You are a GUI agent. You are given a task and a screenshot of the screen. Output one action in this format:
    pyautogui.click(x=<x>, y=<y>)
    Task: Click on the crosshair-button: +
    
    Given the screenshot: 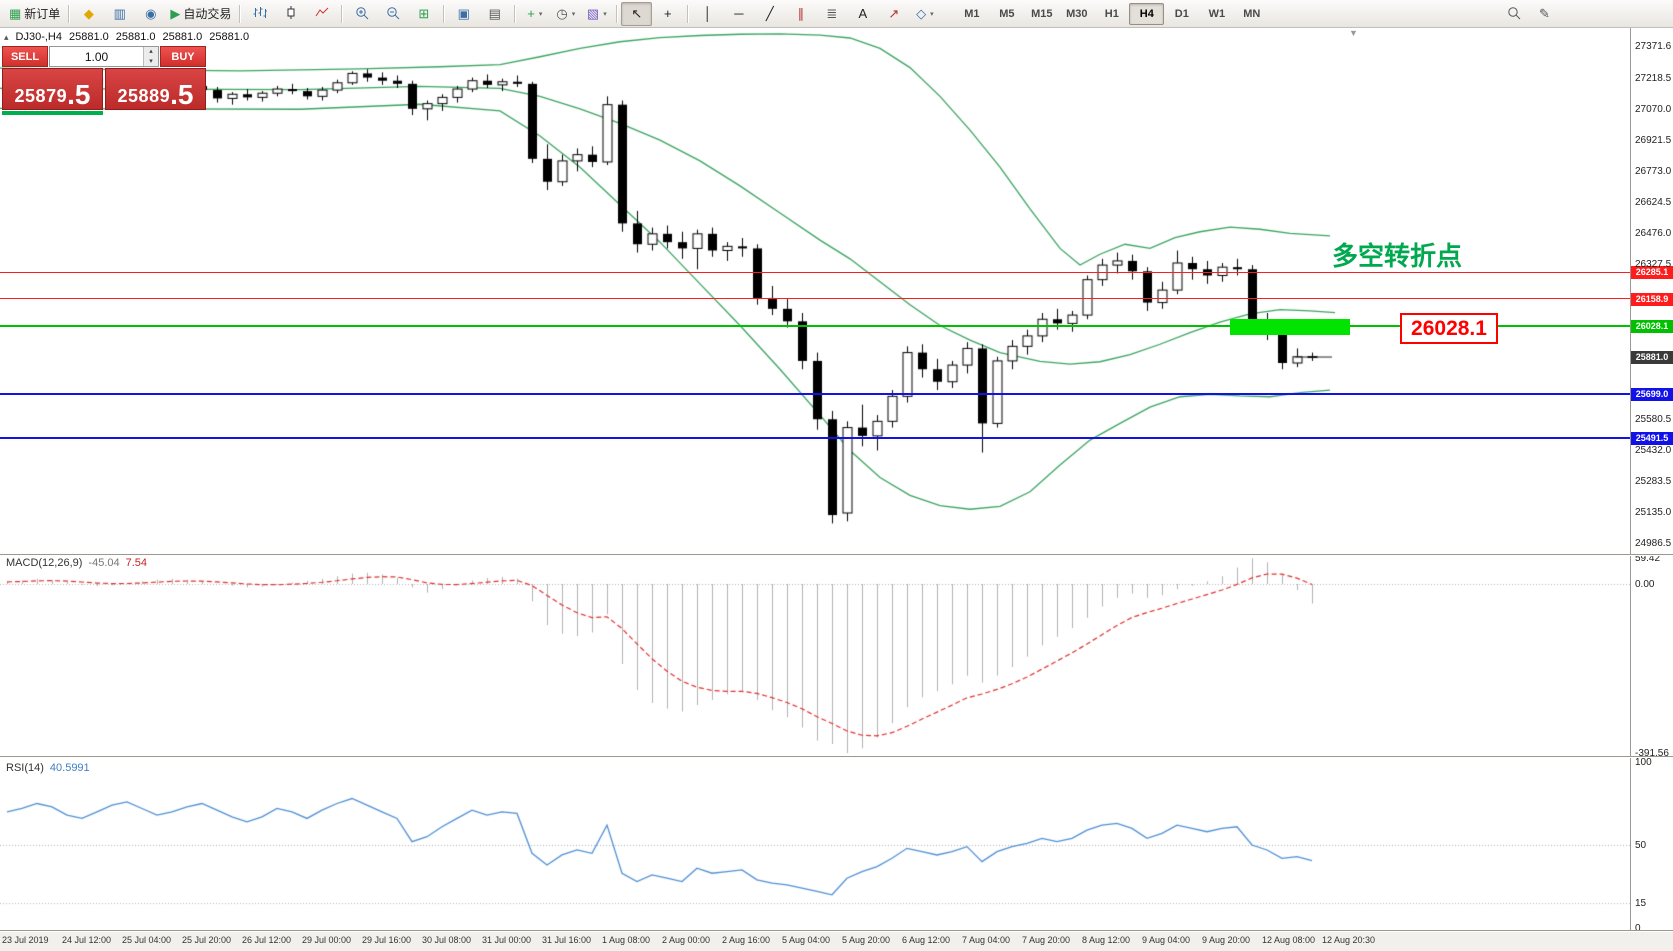 What is the action you would take?
    pyautogui.click(x=667, y=14)
    